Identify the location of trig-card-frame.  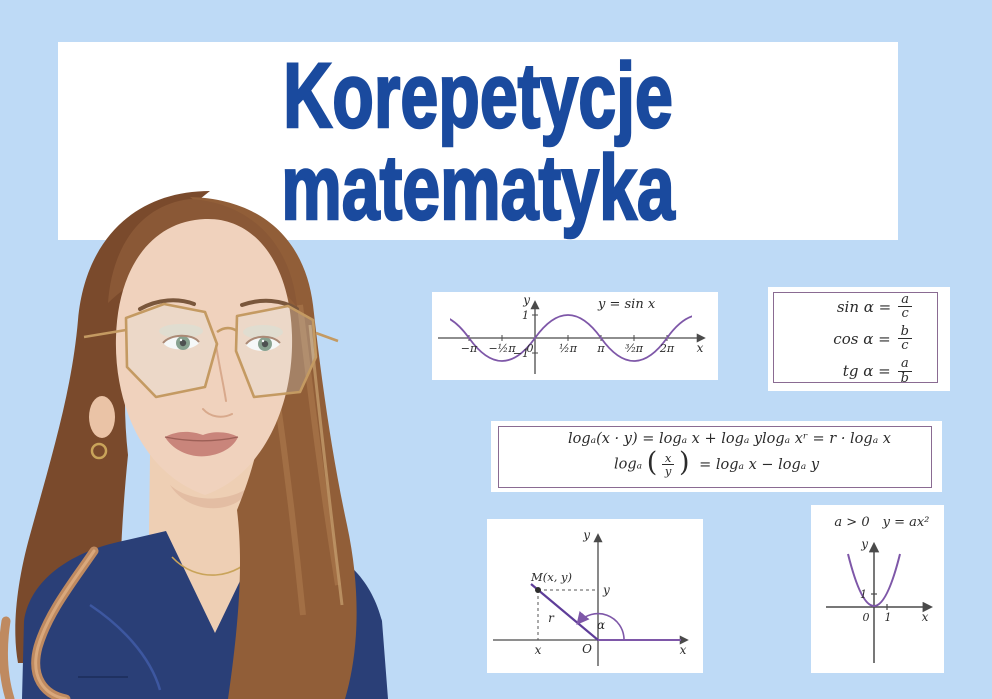
(855, 337).